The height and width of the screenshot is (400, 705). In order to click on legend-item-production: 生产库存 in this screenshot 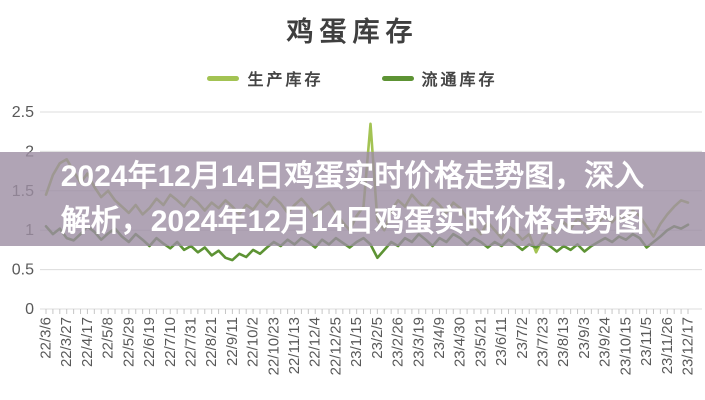, I will do `click(265, 78)`.